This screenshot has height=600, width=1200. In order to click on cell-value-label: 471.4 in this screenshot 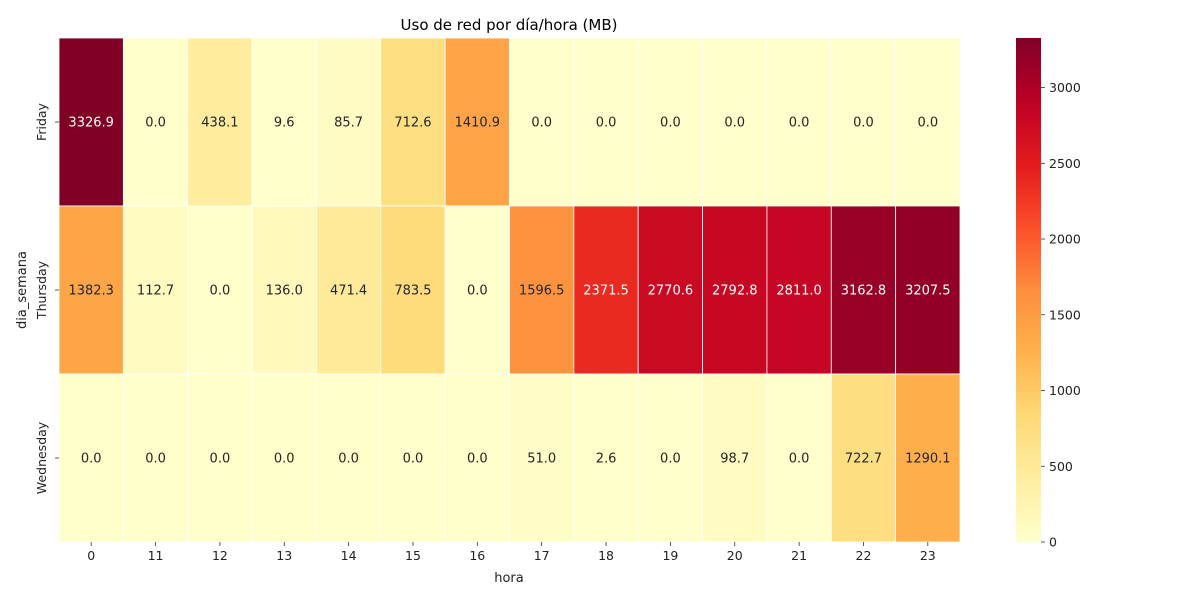, I will do `click(348, 291)`.